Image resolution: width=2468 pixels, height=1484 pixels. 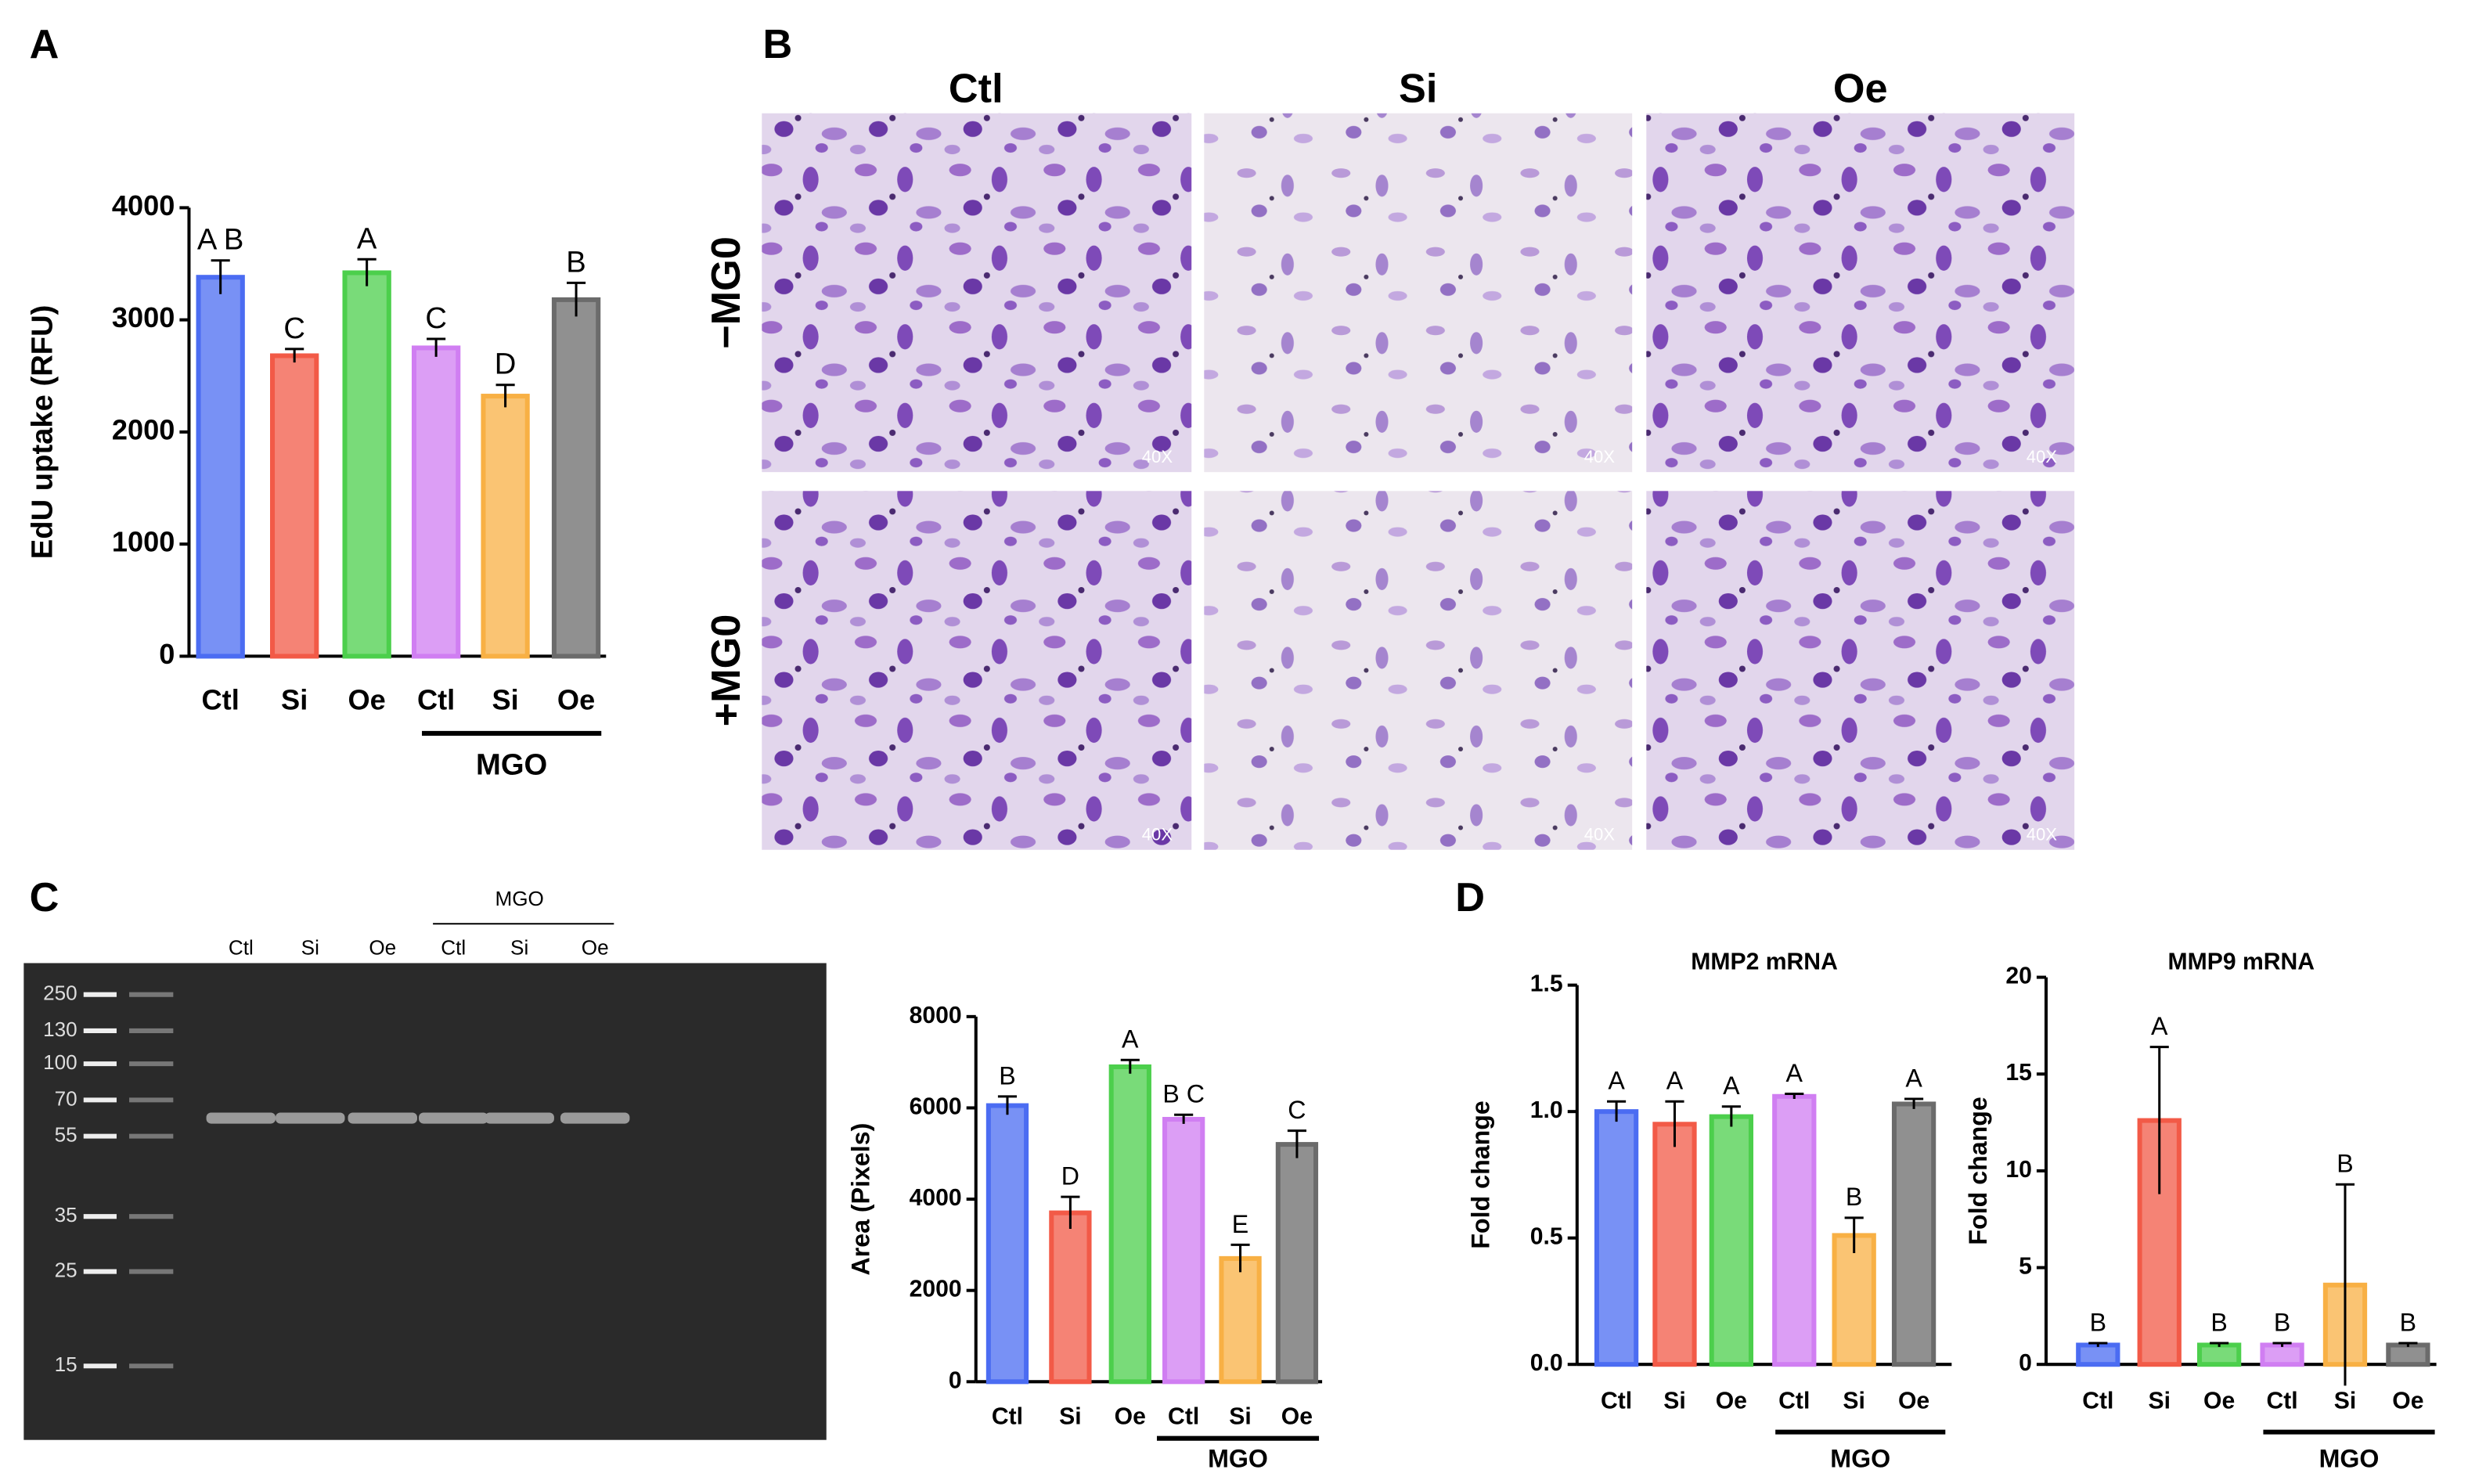 I want to click on y-tick-label: 1.5, so click(x=1547, y=984).